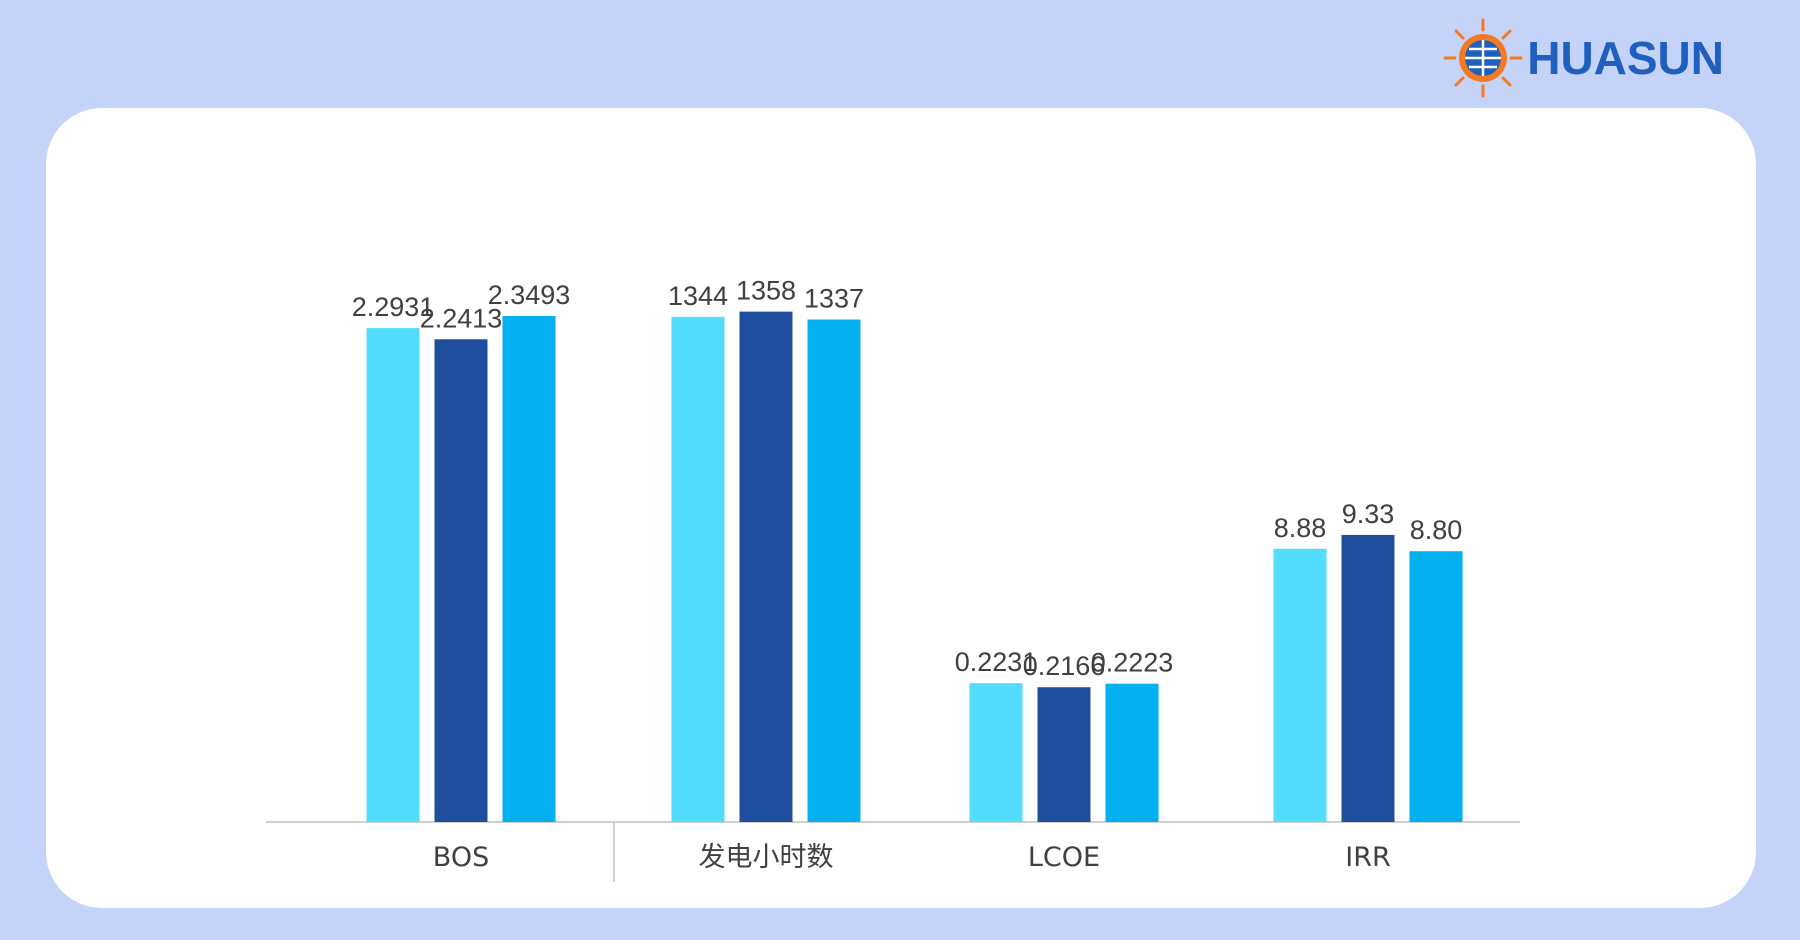 This screenshot has width=1800, height=940. What do you see at coordinates (393, 307) in the screenshot?
I see `data-label-BOS-1: 2.2931` at bounding box center [393, 307].